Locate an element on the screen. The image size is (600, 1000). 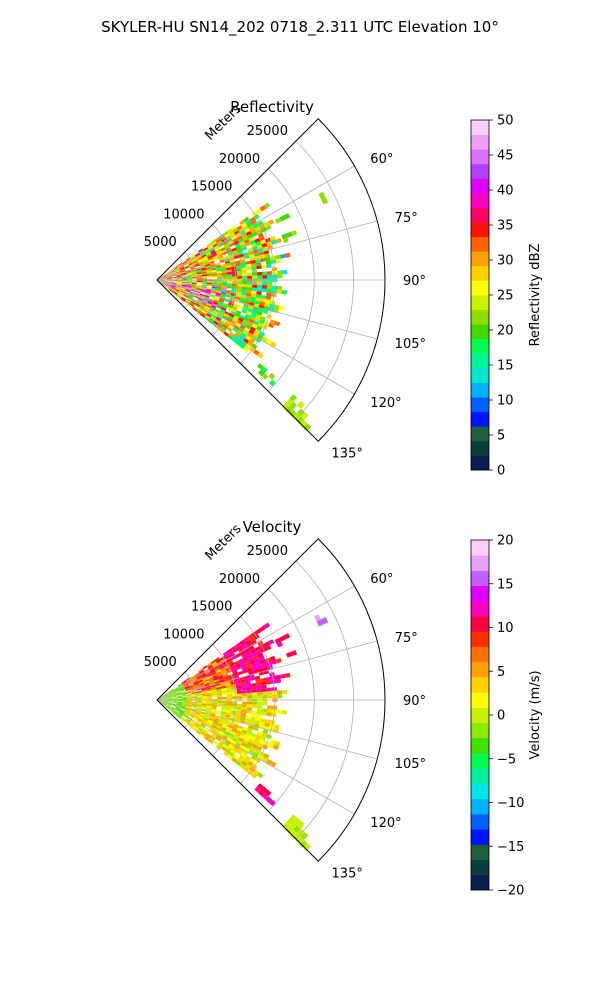
range-tick-label: 15000 is located at coordinates (211, 187).